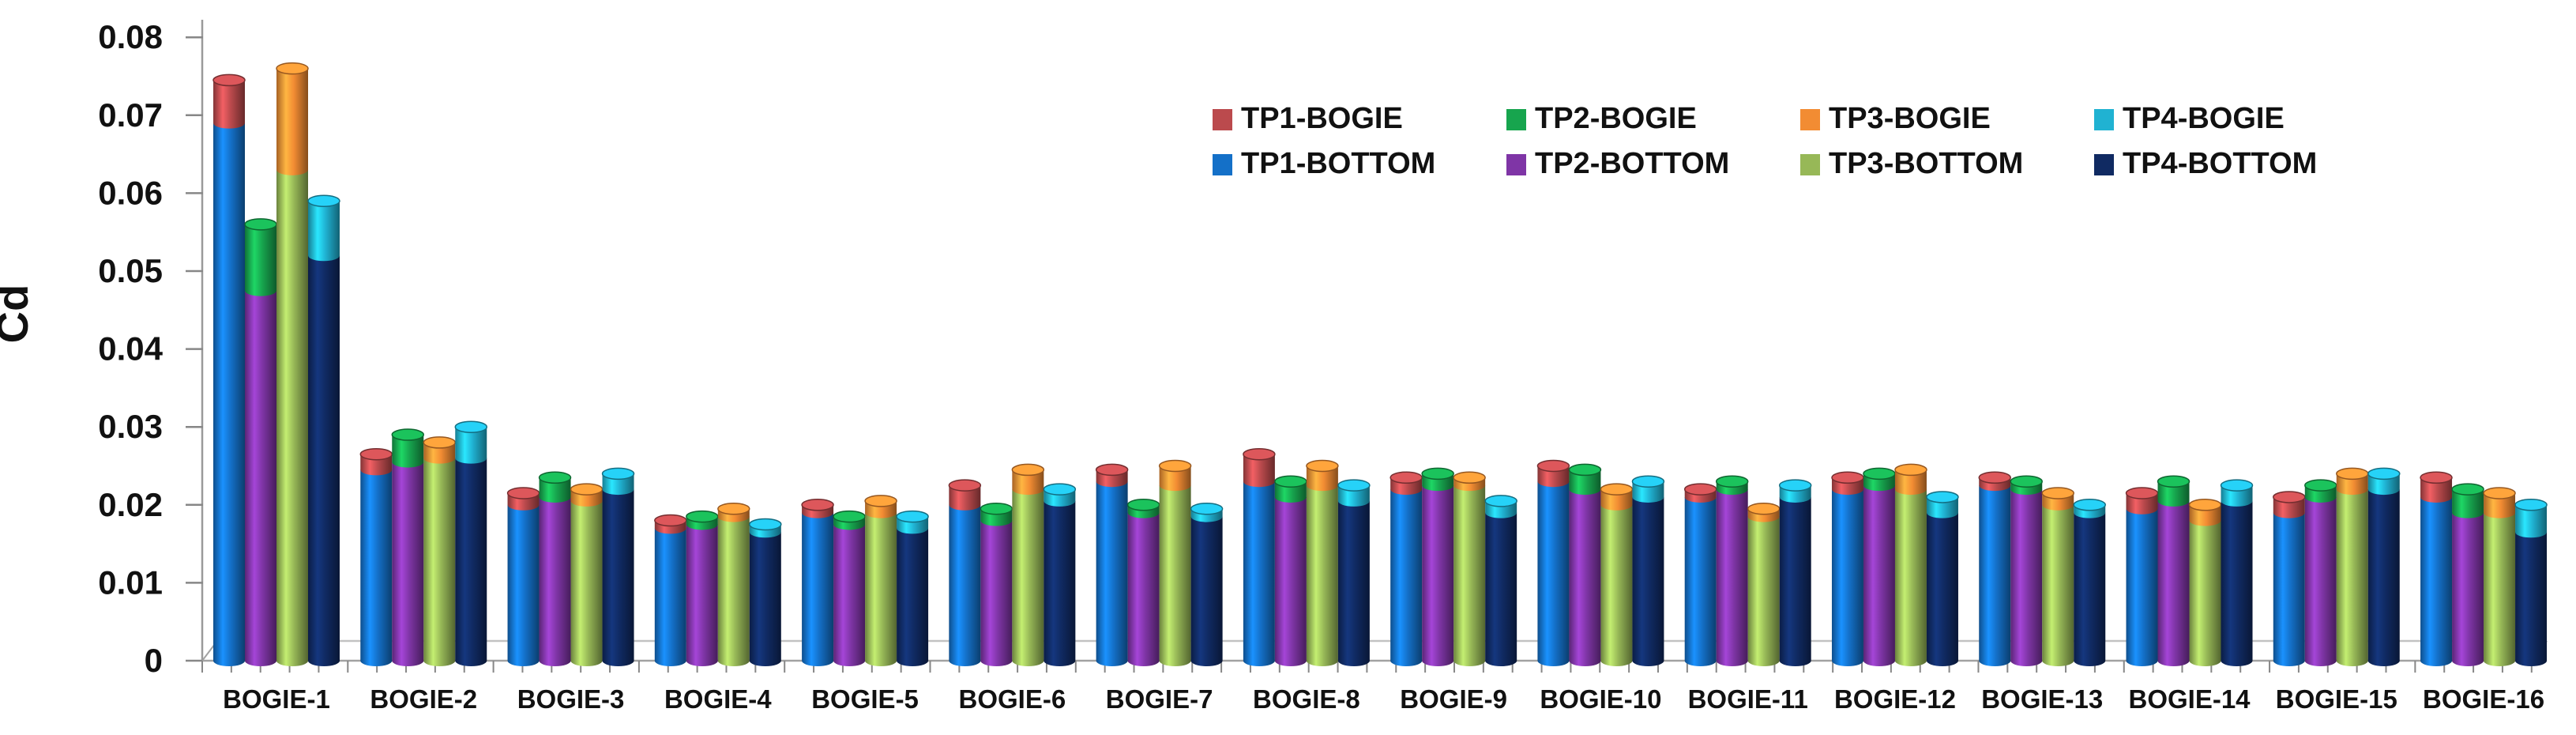  What do you see at coordinates (2206, 163) in the screenshot?
I see `legend-item-TP4-BOTTOM: TP4-BOTTOM` at bounding box center [2206, 163].